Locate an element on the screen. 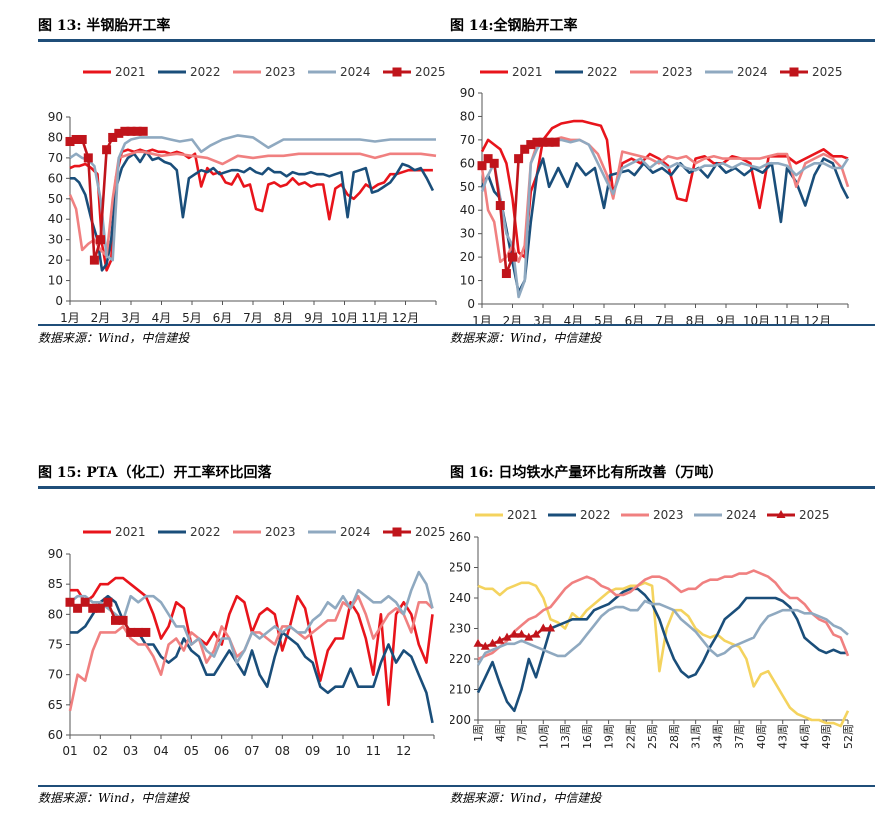 This screenshot has width=886, height=820. chart-title: 图 15: PTA（化工）开工率环比回落 is located at coordinates (155, 473).